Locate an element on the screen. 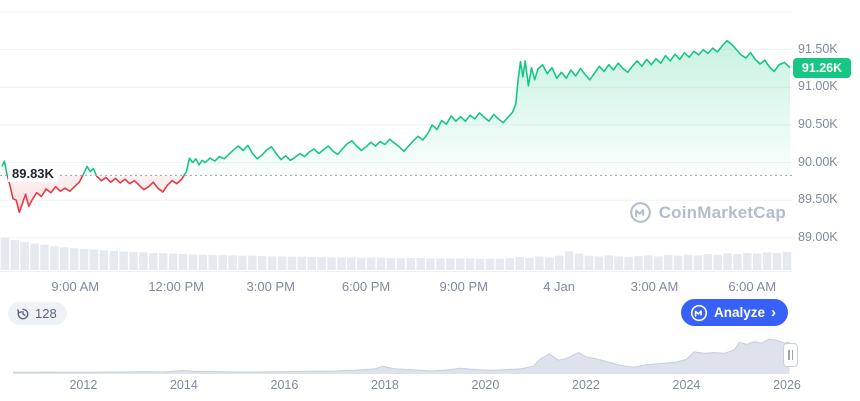 The image size is (860, 401). timeline-minimap is located at coordinates (400, 355).